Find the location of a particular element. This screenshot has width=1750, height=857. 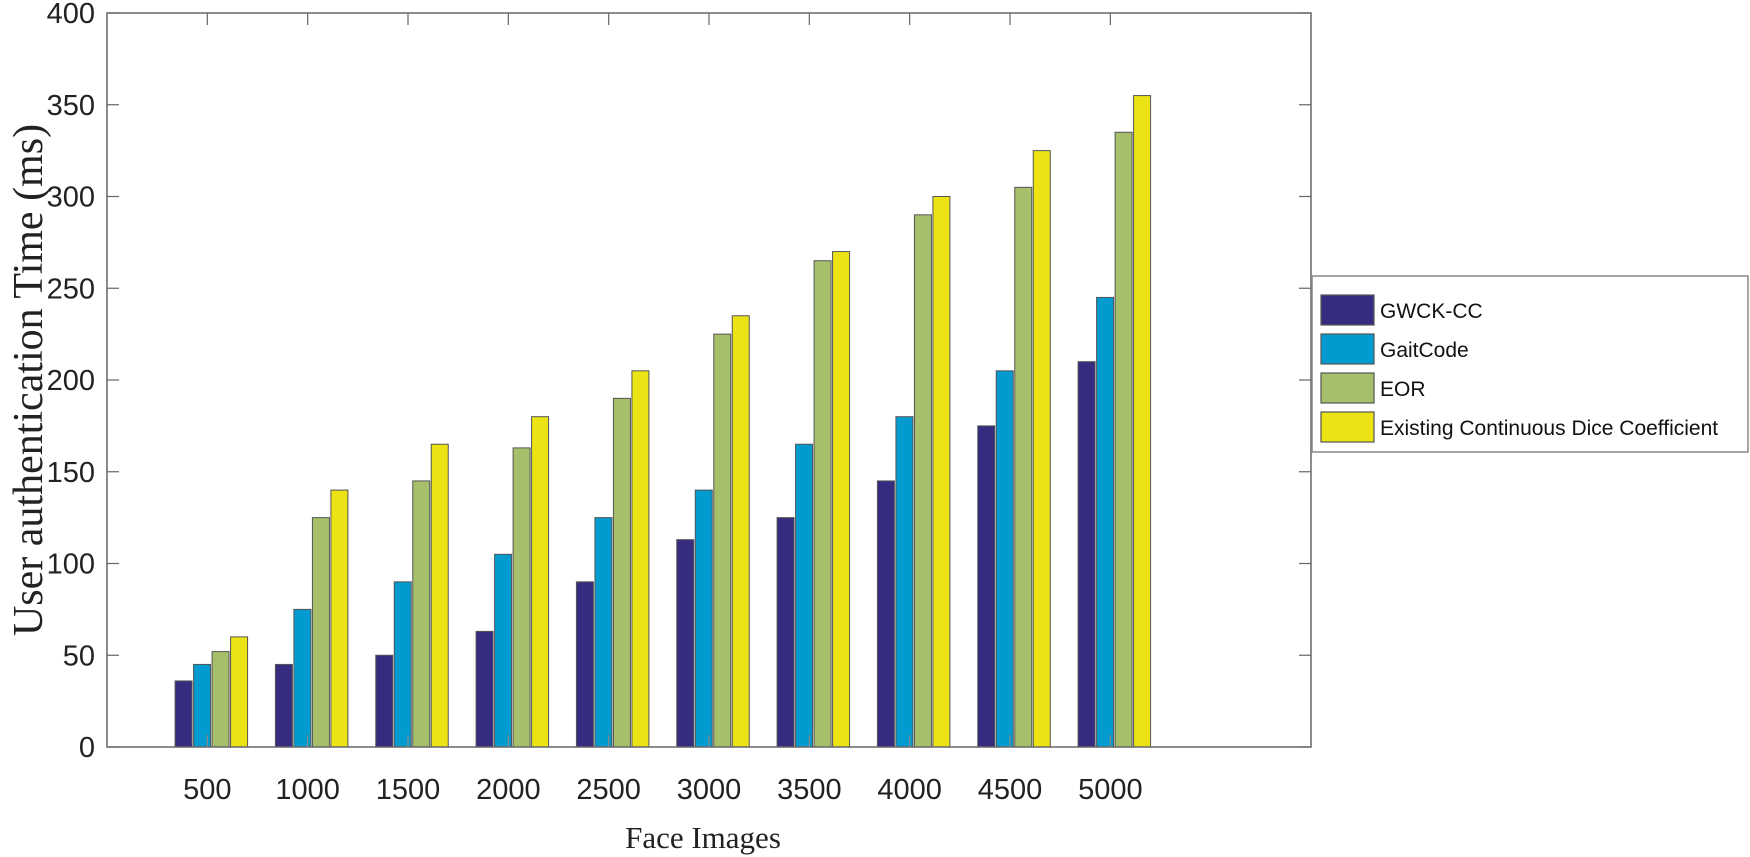

x-tick-label: 2500 is located at coordinates (608, 790).